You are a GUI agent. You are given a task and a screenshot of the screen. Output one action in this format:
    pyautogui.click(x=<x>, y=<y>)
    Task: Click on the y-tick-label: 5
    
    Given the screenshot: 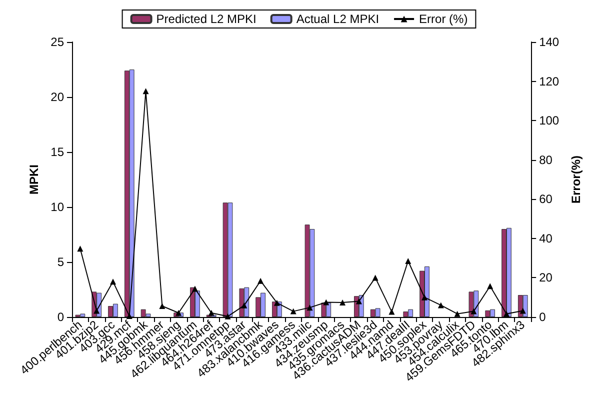 What is the action you would take?
    pyautogui.click(x=60, y=262)
    